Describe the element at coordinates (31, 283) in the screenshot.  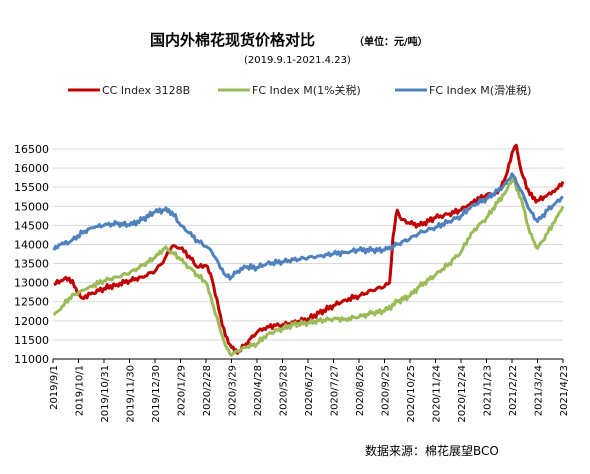
I see `y-tick-label: 13000` at that location.